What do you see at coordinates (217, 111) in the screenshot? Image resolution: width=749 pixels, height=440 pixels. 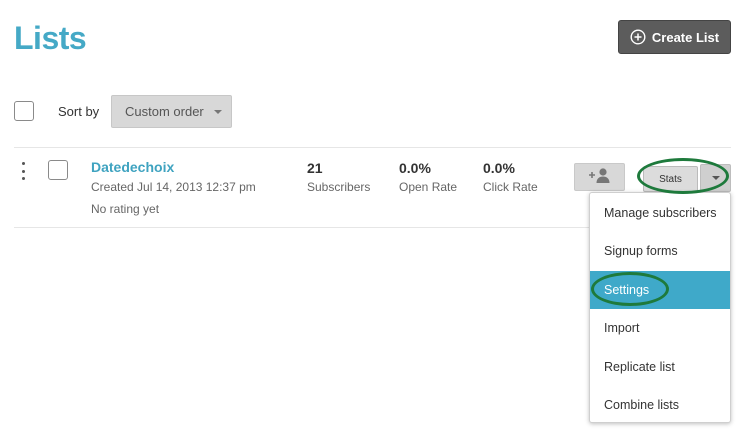 I see `chevron-down-icon` at bounding box center [217, 111].